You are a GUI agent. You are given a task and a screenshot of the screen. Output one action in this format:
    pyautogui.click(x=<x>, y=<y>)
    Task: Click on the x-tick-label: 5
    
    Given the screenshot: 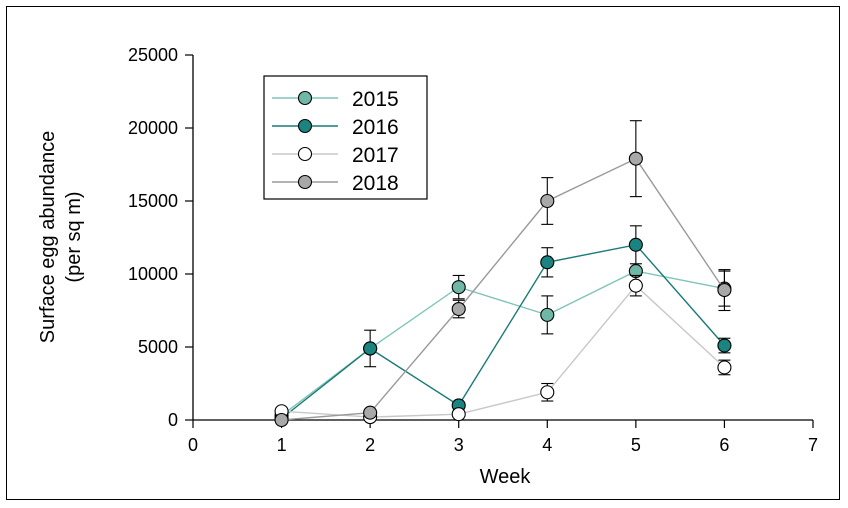 What is the action you would take?
    pyautogui.click(x=636, y=445)
    